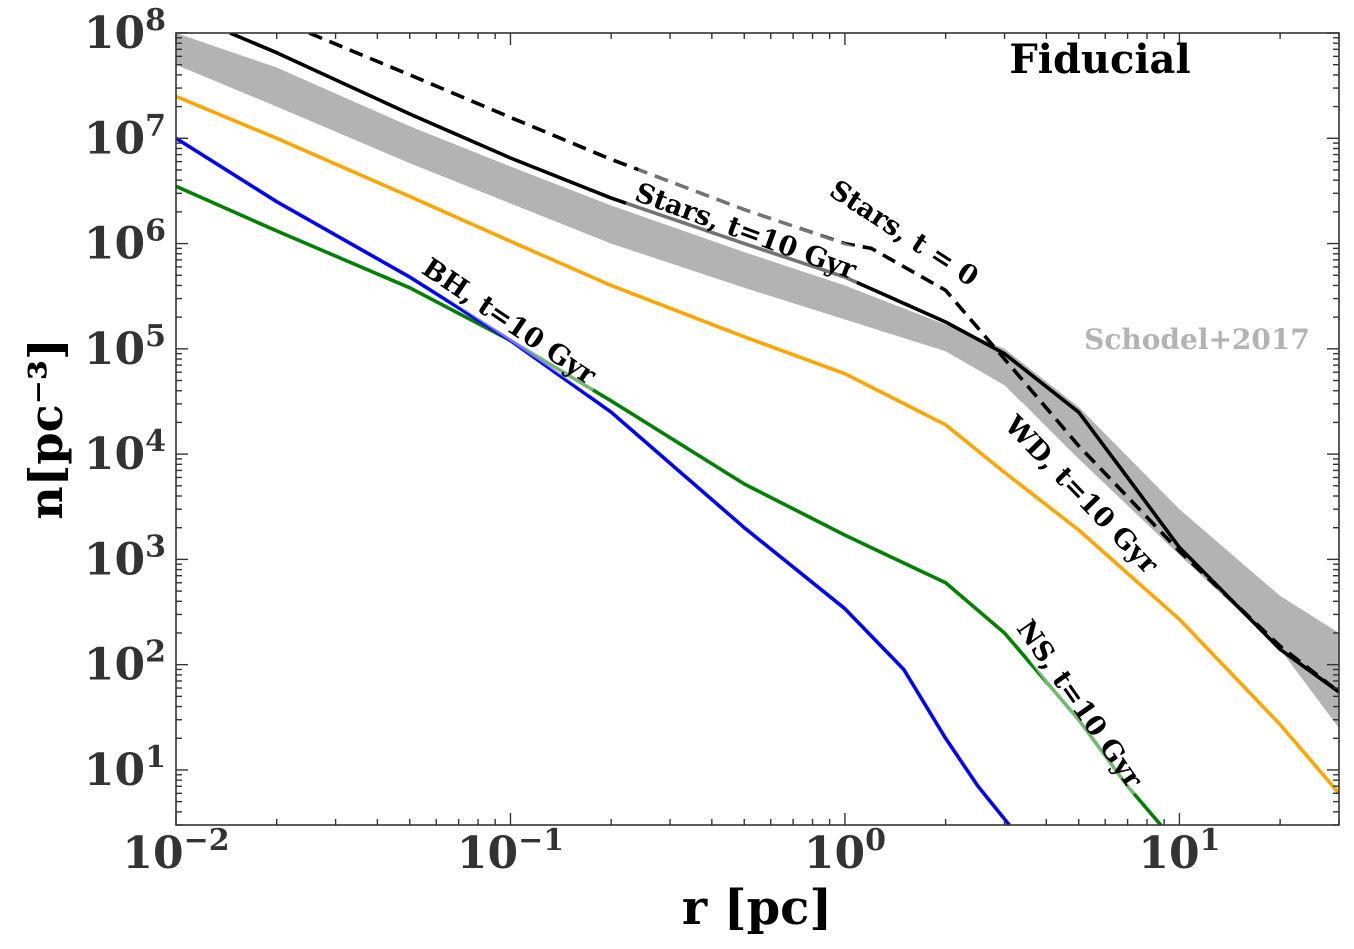 The width and height of the screenshot is (1354, 949). Describe the element at coordinates (510, 851) in the screenshot. I see `x-tick-label: 10⁻¹` at that location.